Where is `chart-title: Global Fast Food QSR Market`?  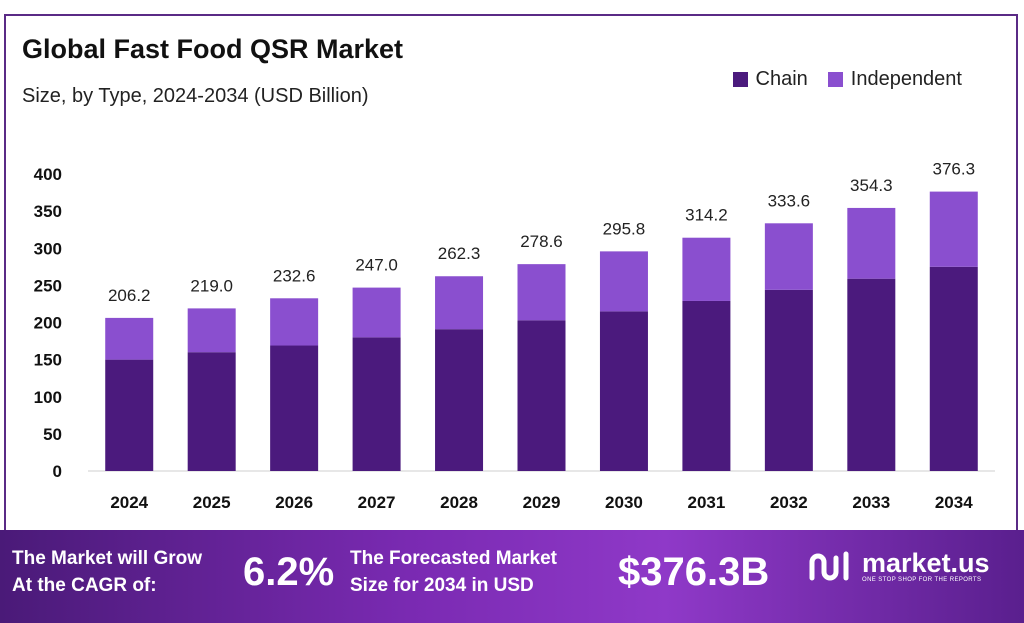
chart-title: Global Fast Food QSR Market is located at coordinates (213, 49).